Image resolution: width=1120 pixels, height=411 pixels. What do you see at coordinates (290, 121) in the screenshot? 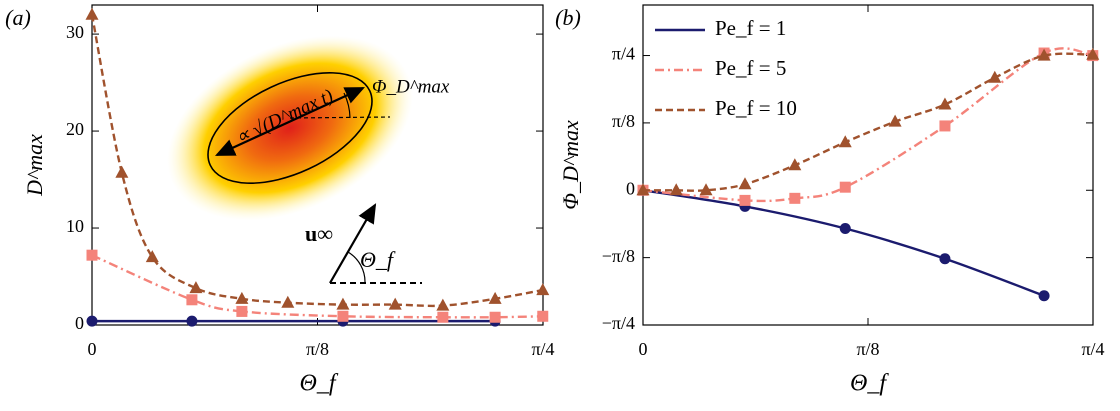
I see `axis-arrow` at bounding box center [290, 121].